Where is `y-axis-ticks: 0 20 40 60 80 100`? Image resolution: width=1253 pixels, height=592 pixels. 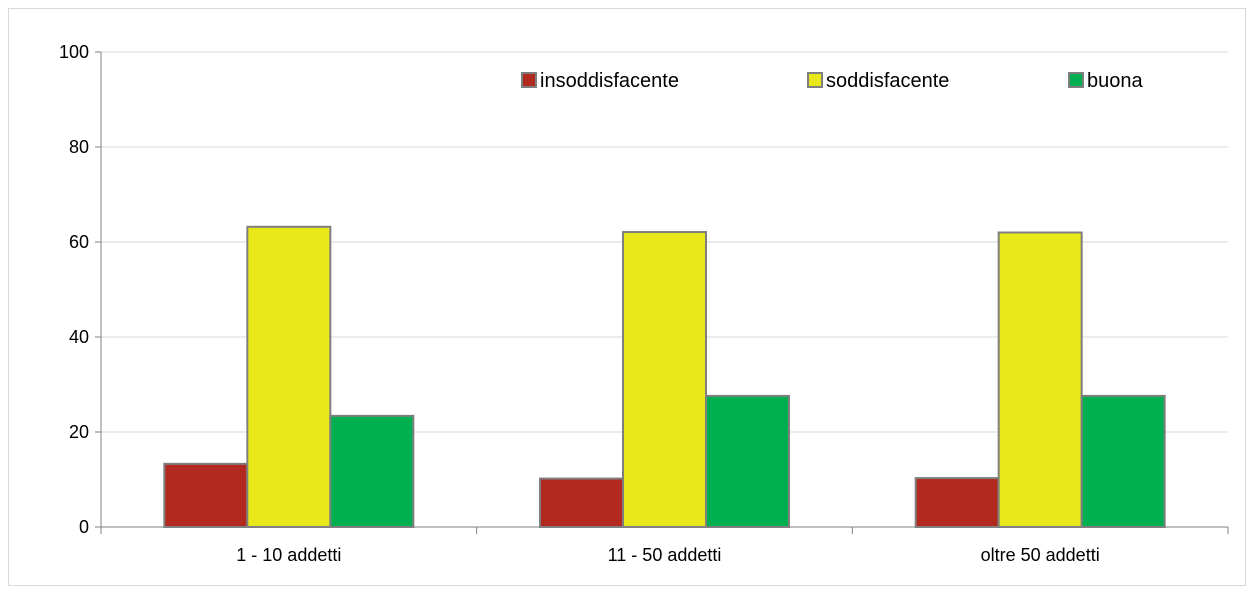
y-axis-ticks: 0 20 40 60 80 100 is located at coordinates (74, 289).